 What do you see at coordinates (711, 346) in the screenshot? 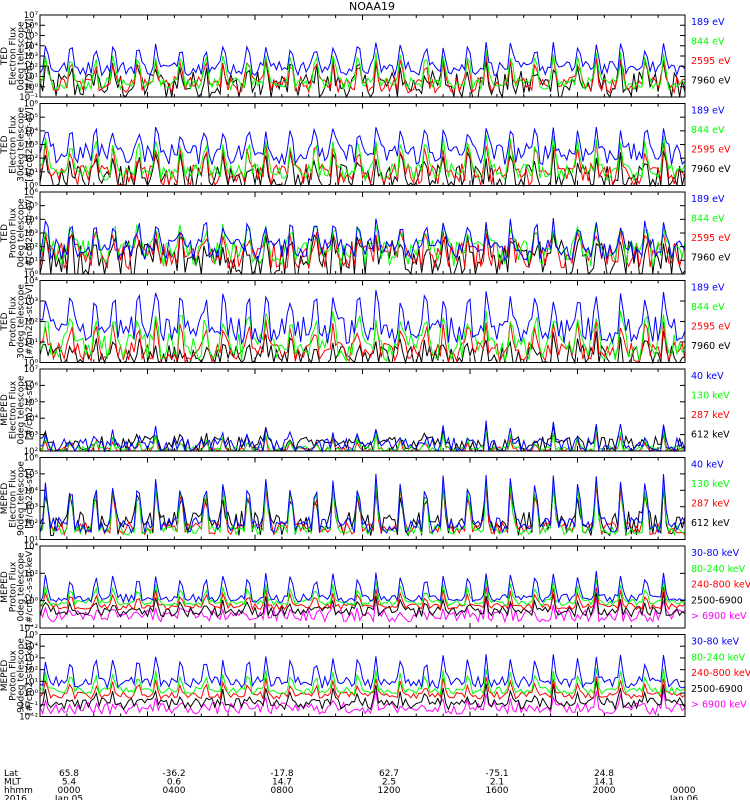
I see `legend-entry: 7960 eV` at bounding box center [711, 346].